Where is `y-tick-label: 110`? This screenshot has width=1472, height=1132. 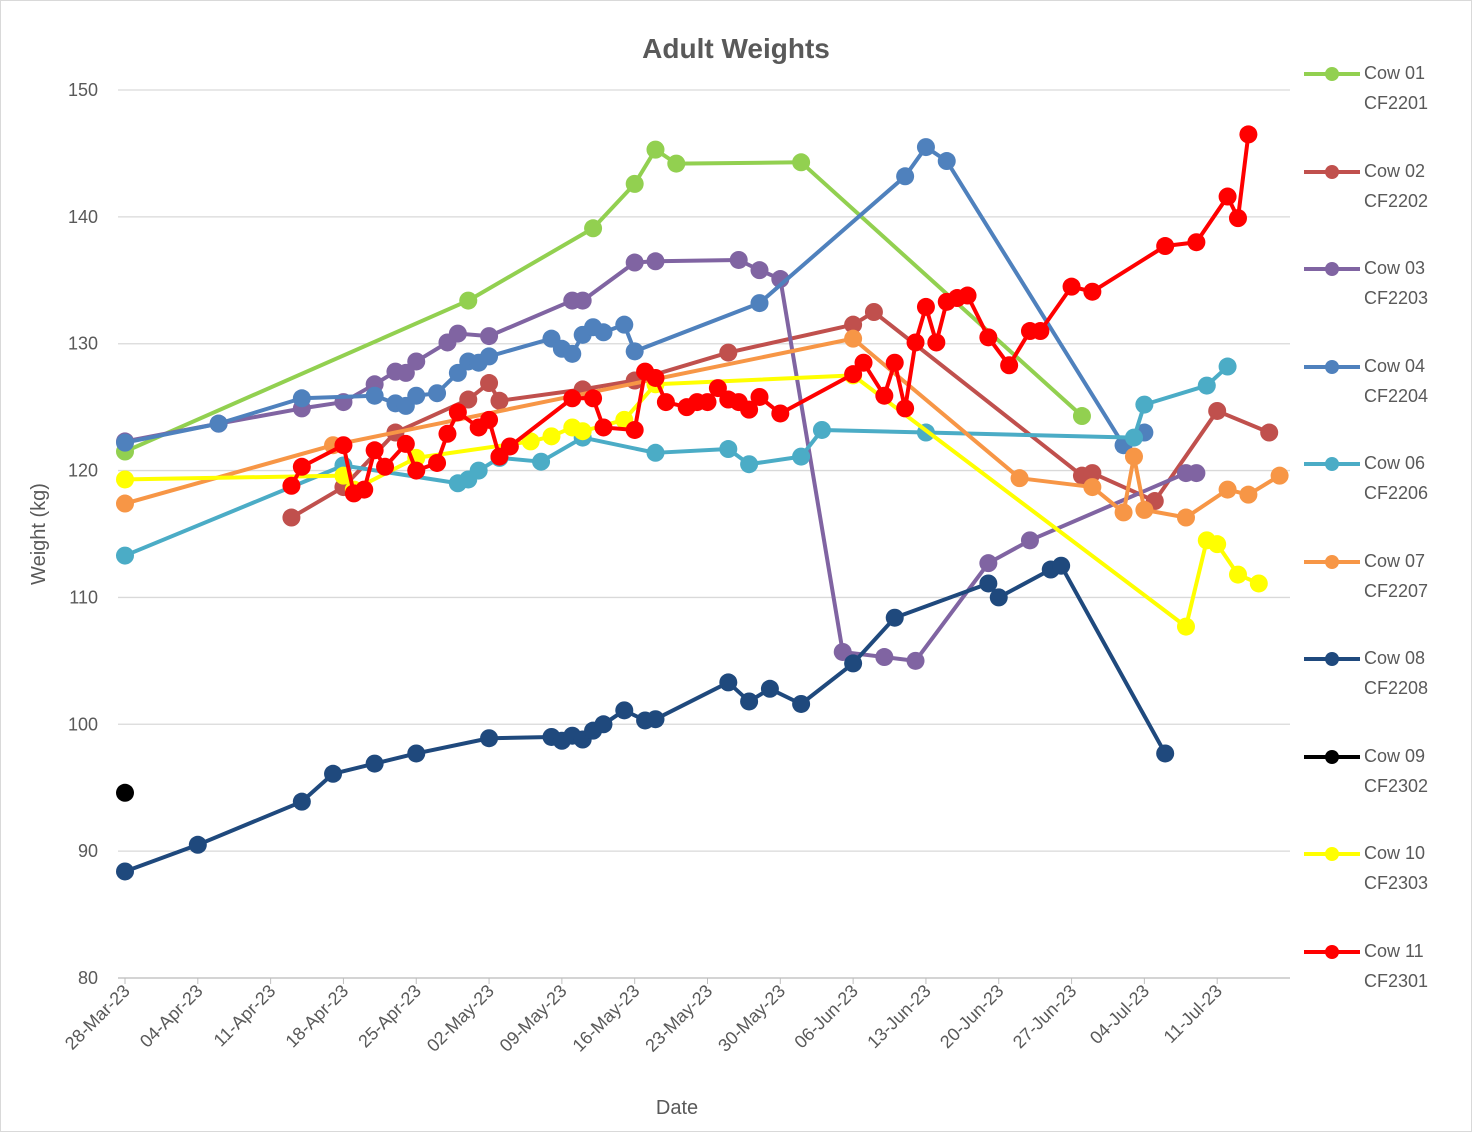
y-tick-label: 110 is located at coordinates (83, 597).